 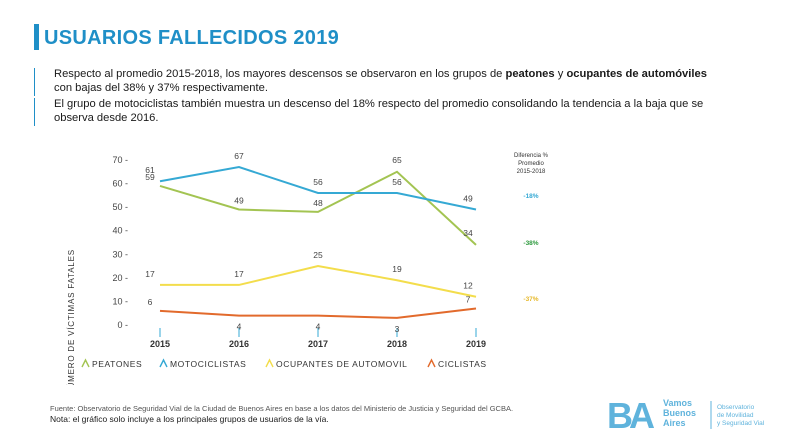 What do you see at coordinates (397, 269) in the screenshot?
I see `data-label: 19` at bounding box center [397, 269].